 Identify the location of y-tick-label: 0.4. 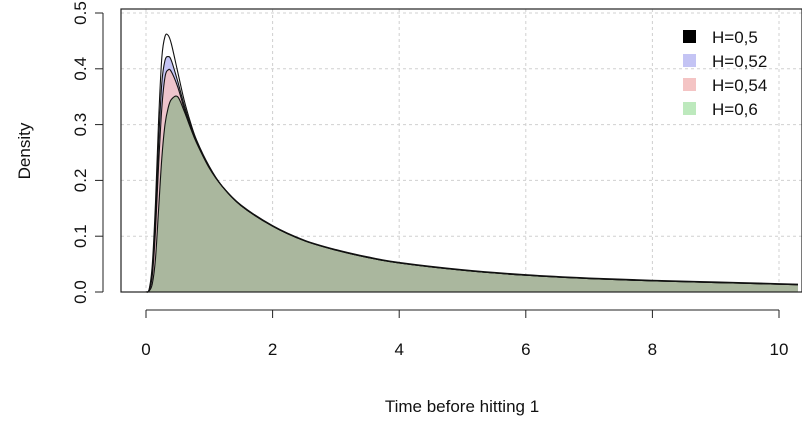
(80, 69).